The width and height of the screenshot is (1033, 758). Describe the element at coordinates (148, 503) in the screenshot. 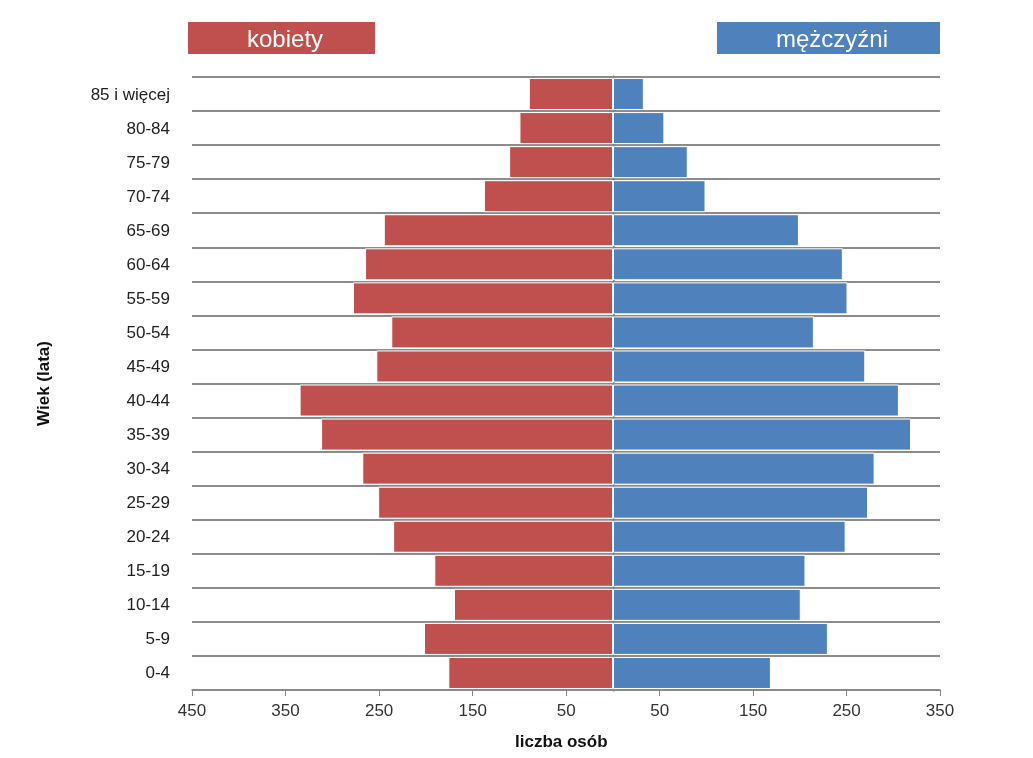

I see `y-tick-label: 25-29` at that location.